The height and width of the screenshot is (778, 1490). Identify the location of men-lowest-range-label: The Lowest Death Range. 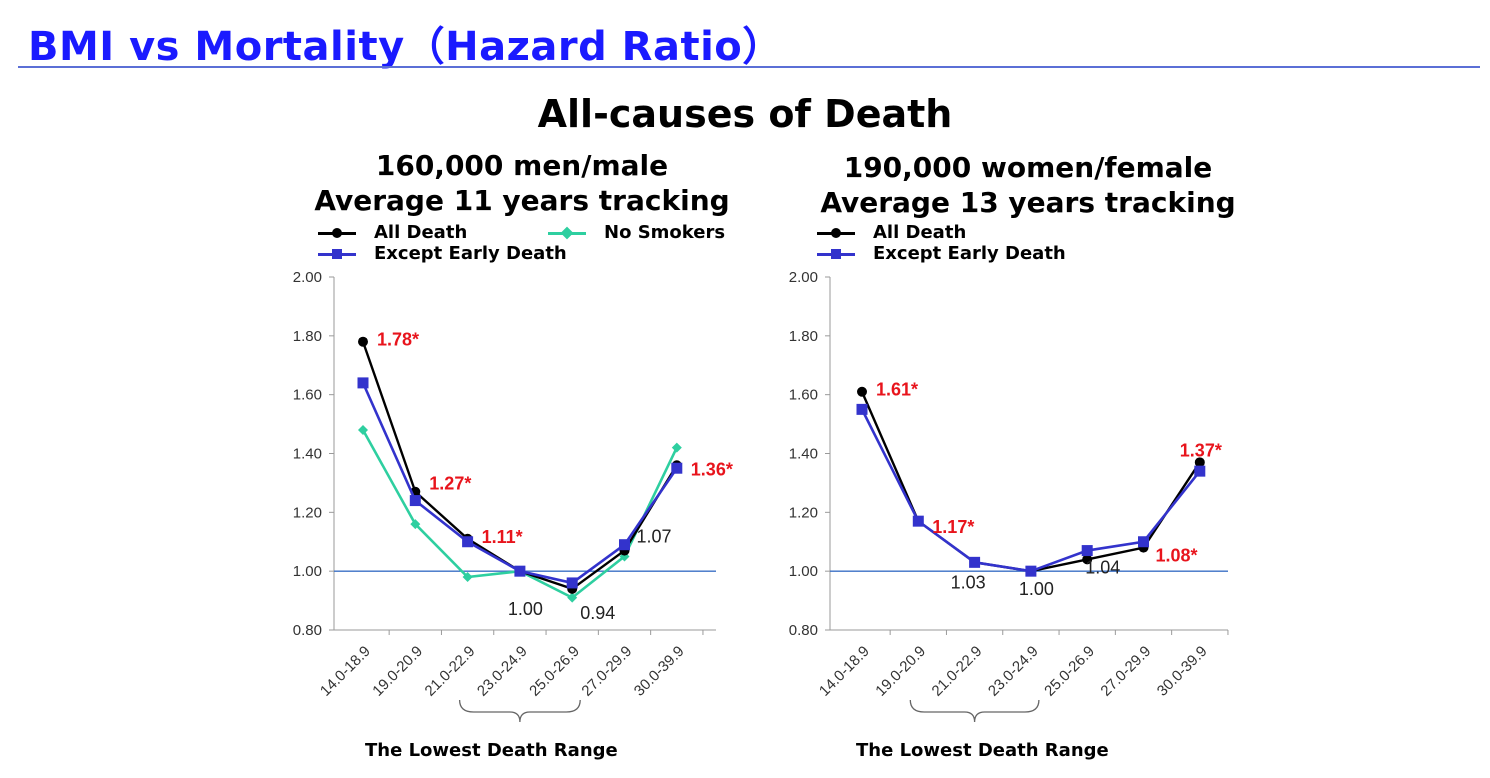
(491, 750).